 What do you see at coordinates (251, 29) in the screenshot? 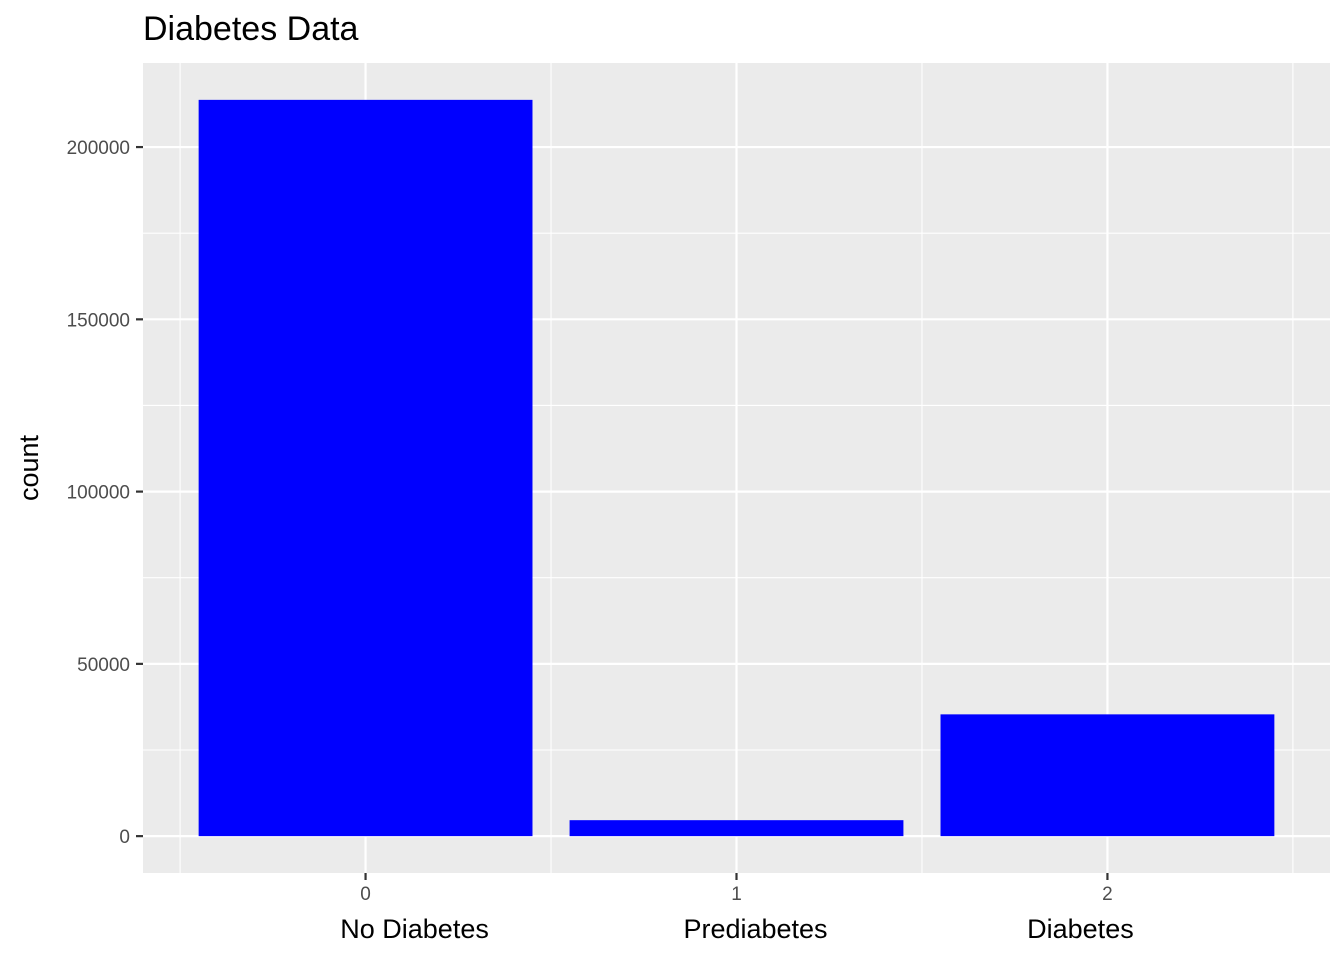
I see `chart-title: Diabetes Data` at bounding box center [251, 29].